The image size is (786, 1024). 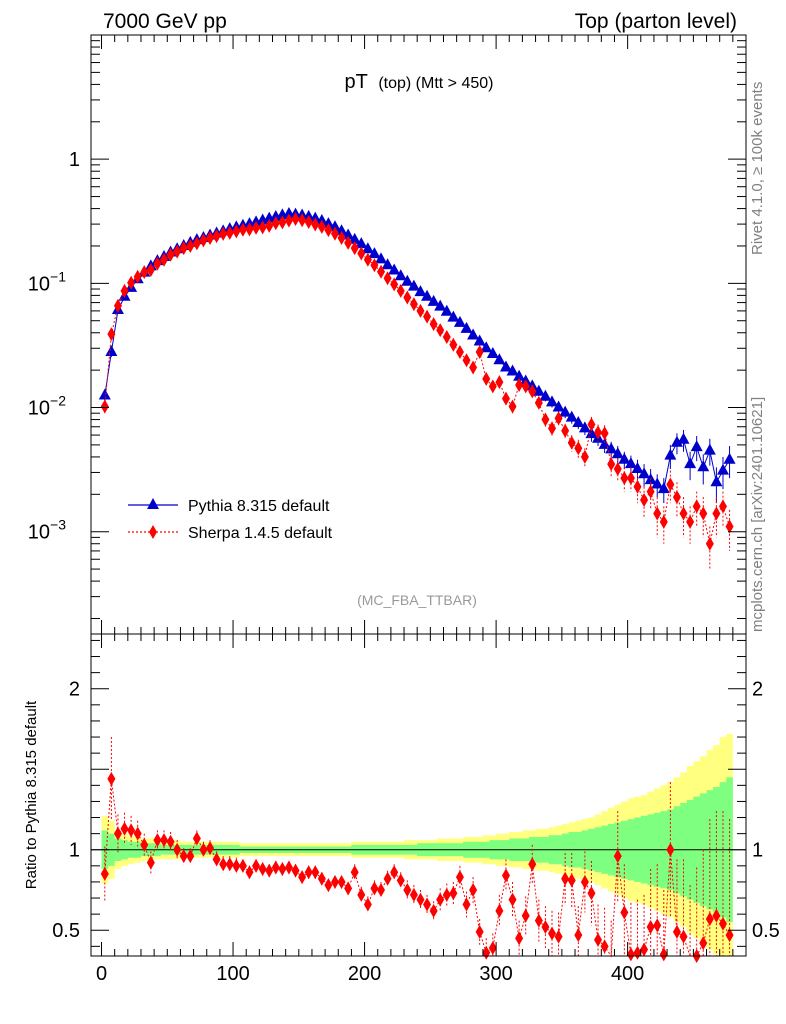 I want to click on main-y-tick-label-2: 10−2, so click(x=47, y=406).